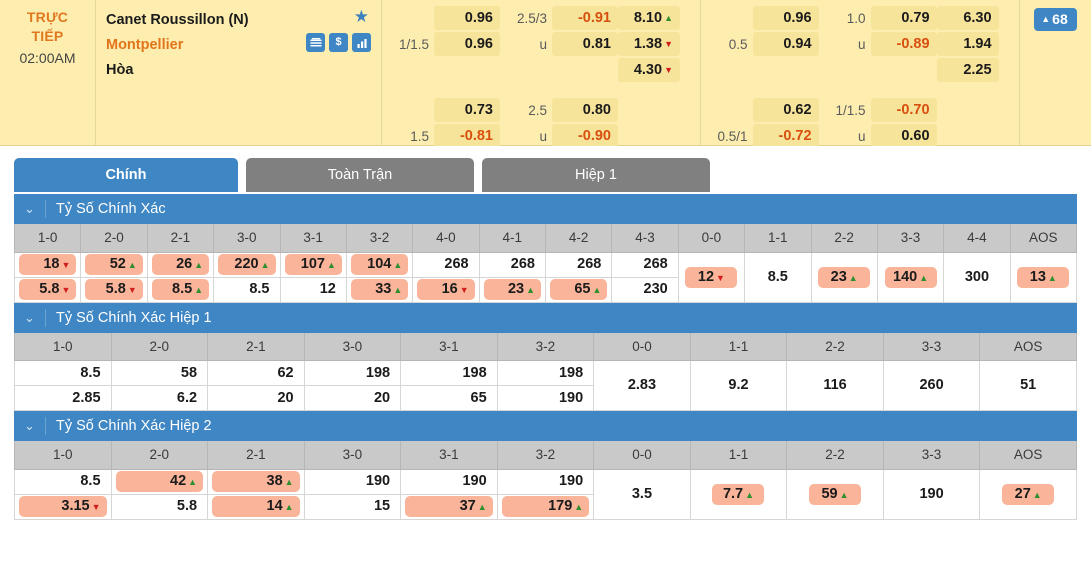 This screenshot has width=1091, height=563. Describe the element at coordinates (1043, 277) in the screenshot. I see `odds-cell-merged: 13 ▲` at that location.